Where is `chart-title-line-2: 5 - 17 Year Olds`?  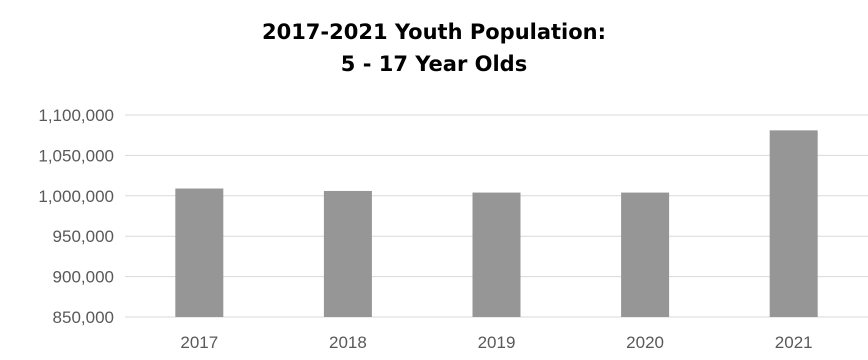 chart-title-line-2: 5 - 17 Year Olds is located at coordinates (434, 64).